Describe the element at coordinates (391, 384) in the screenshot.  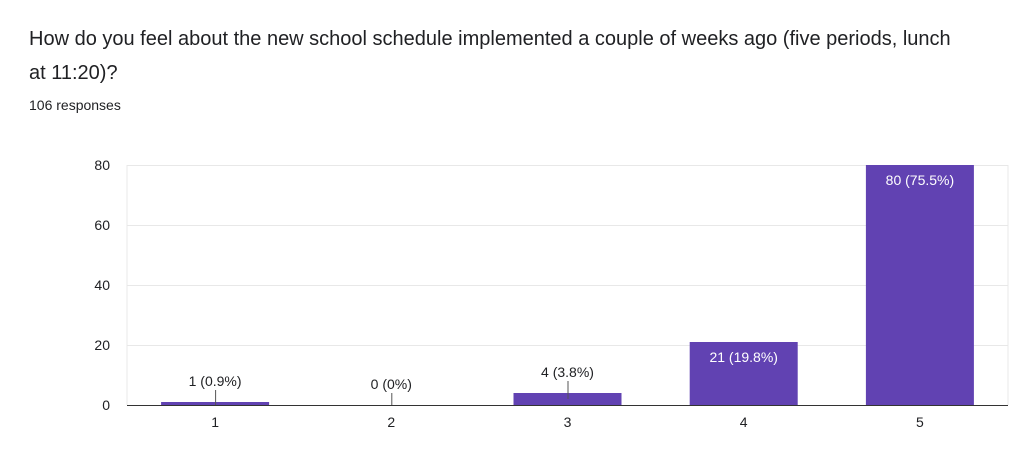
I see `data-label: 0 (0%)` at that location.